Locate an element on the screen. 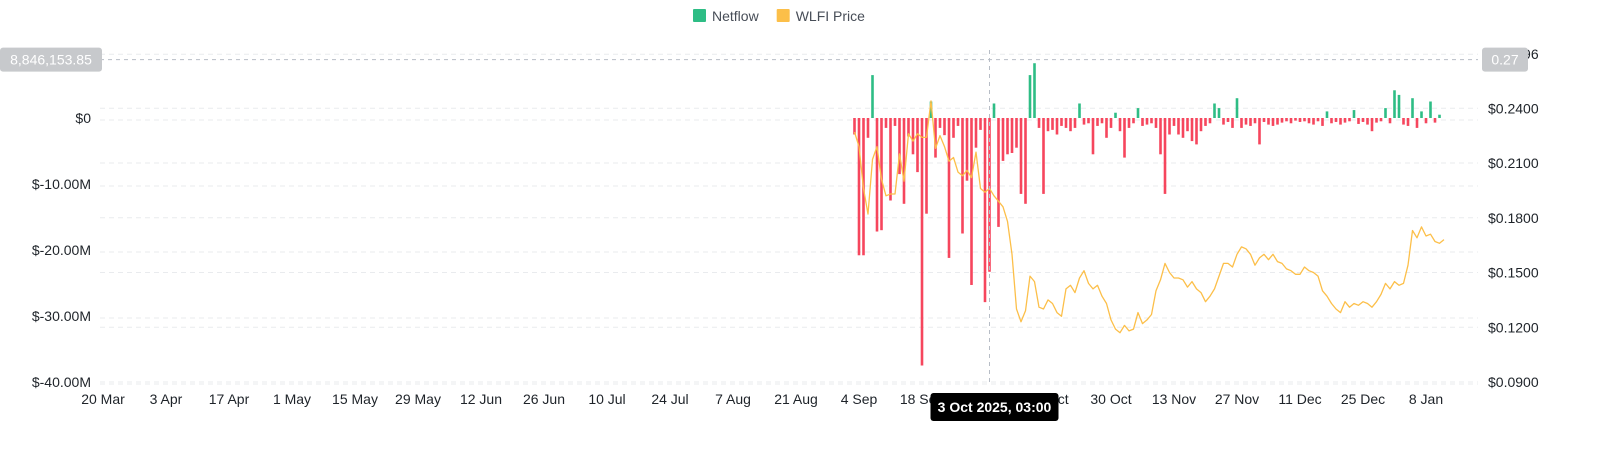 The width and height of the screenshot is (1600, 454). legend-label: Netflow is located at coordinates (736, 16).